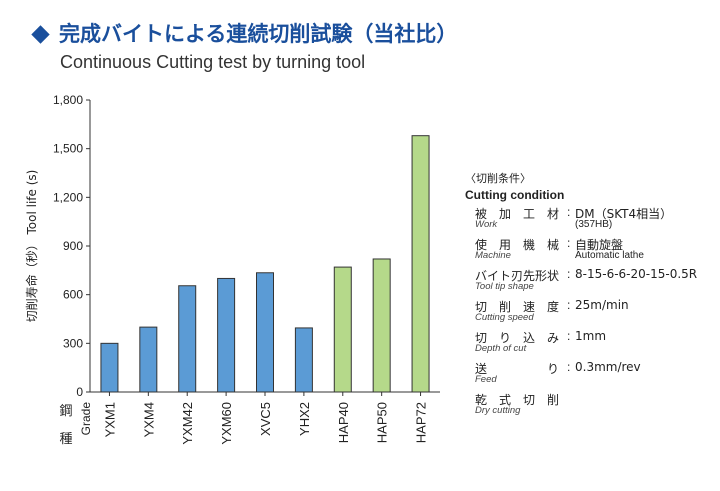  I want to click on y-tick-label: 1,800, so click(68, 100).